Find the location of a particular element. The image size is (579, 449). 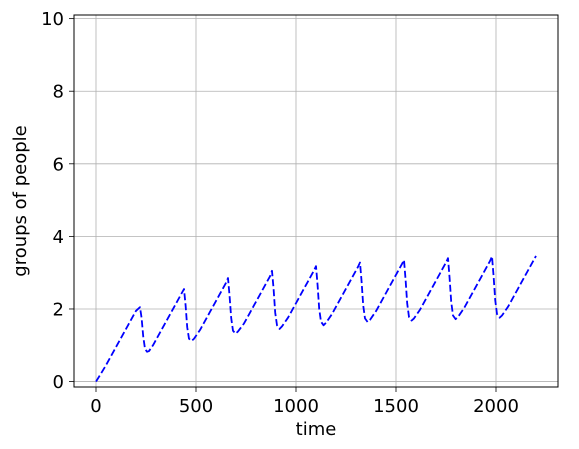

y-tick-label: 8 is located at coordinates (58, 92).